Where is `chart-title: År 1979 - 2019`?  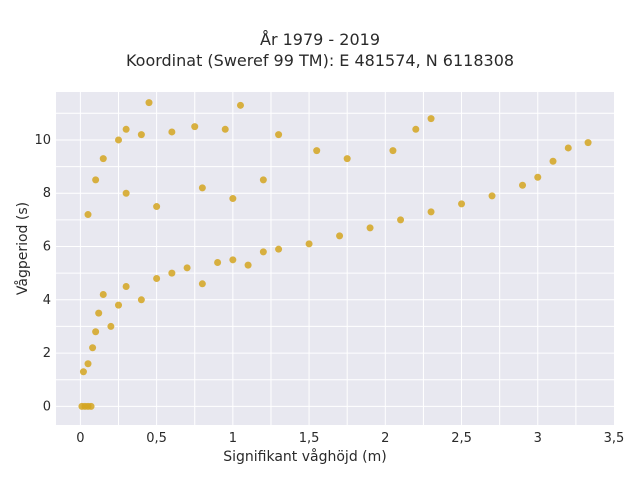 chart-title: År 1979 - 2019 is located at coordinates (320, 39).